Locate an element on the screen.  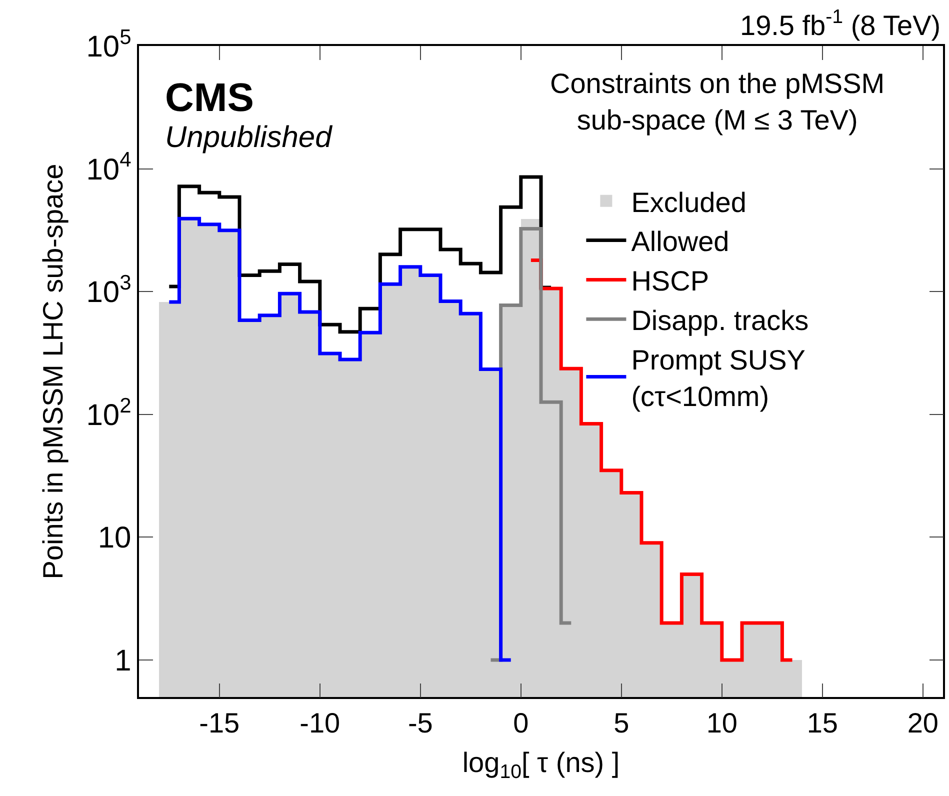
annotation: Constraints on the pMSSM sub-space (M ≤ 3 TeV) is located at coordinates (717, 102).